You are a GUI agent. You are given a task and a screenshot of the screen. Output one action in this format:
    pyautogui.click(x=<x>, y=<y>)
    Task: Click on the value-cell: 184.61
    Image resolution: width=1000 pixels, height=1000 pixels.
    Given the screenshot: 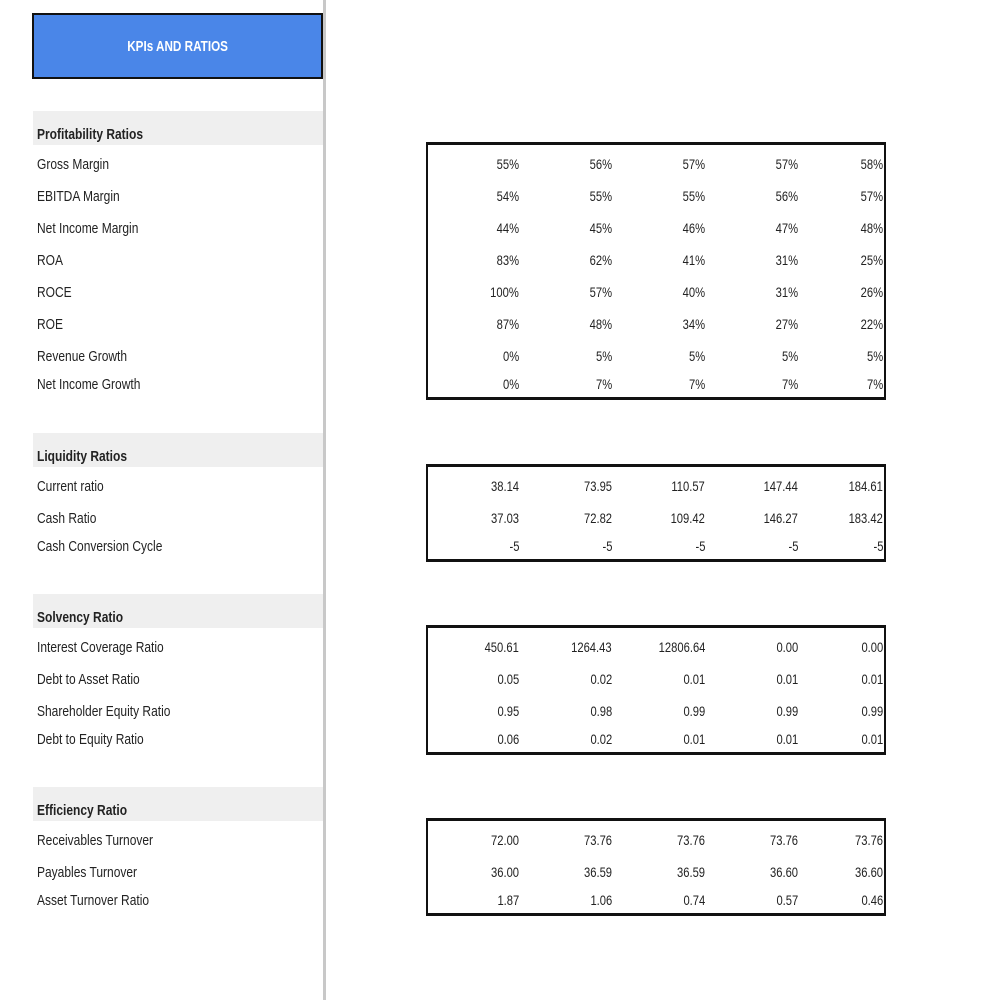 What is the action you would take?
    pyautogui.click(x=865, y=486)
    